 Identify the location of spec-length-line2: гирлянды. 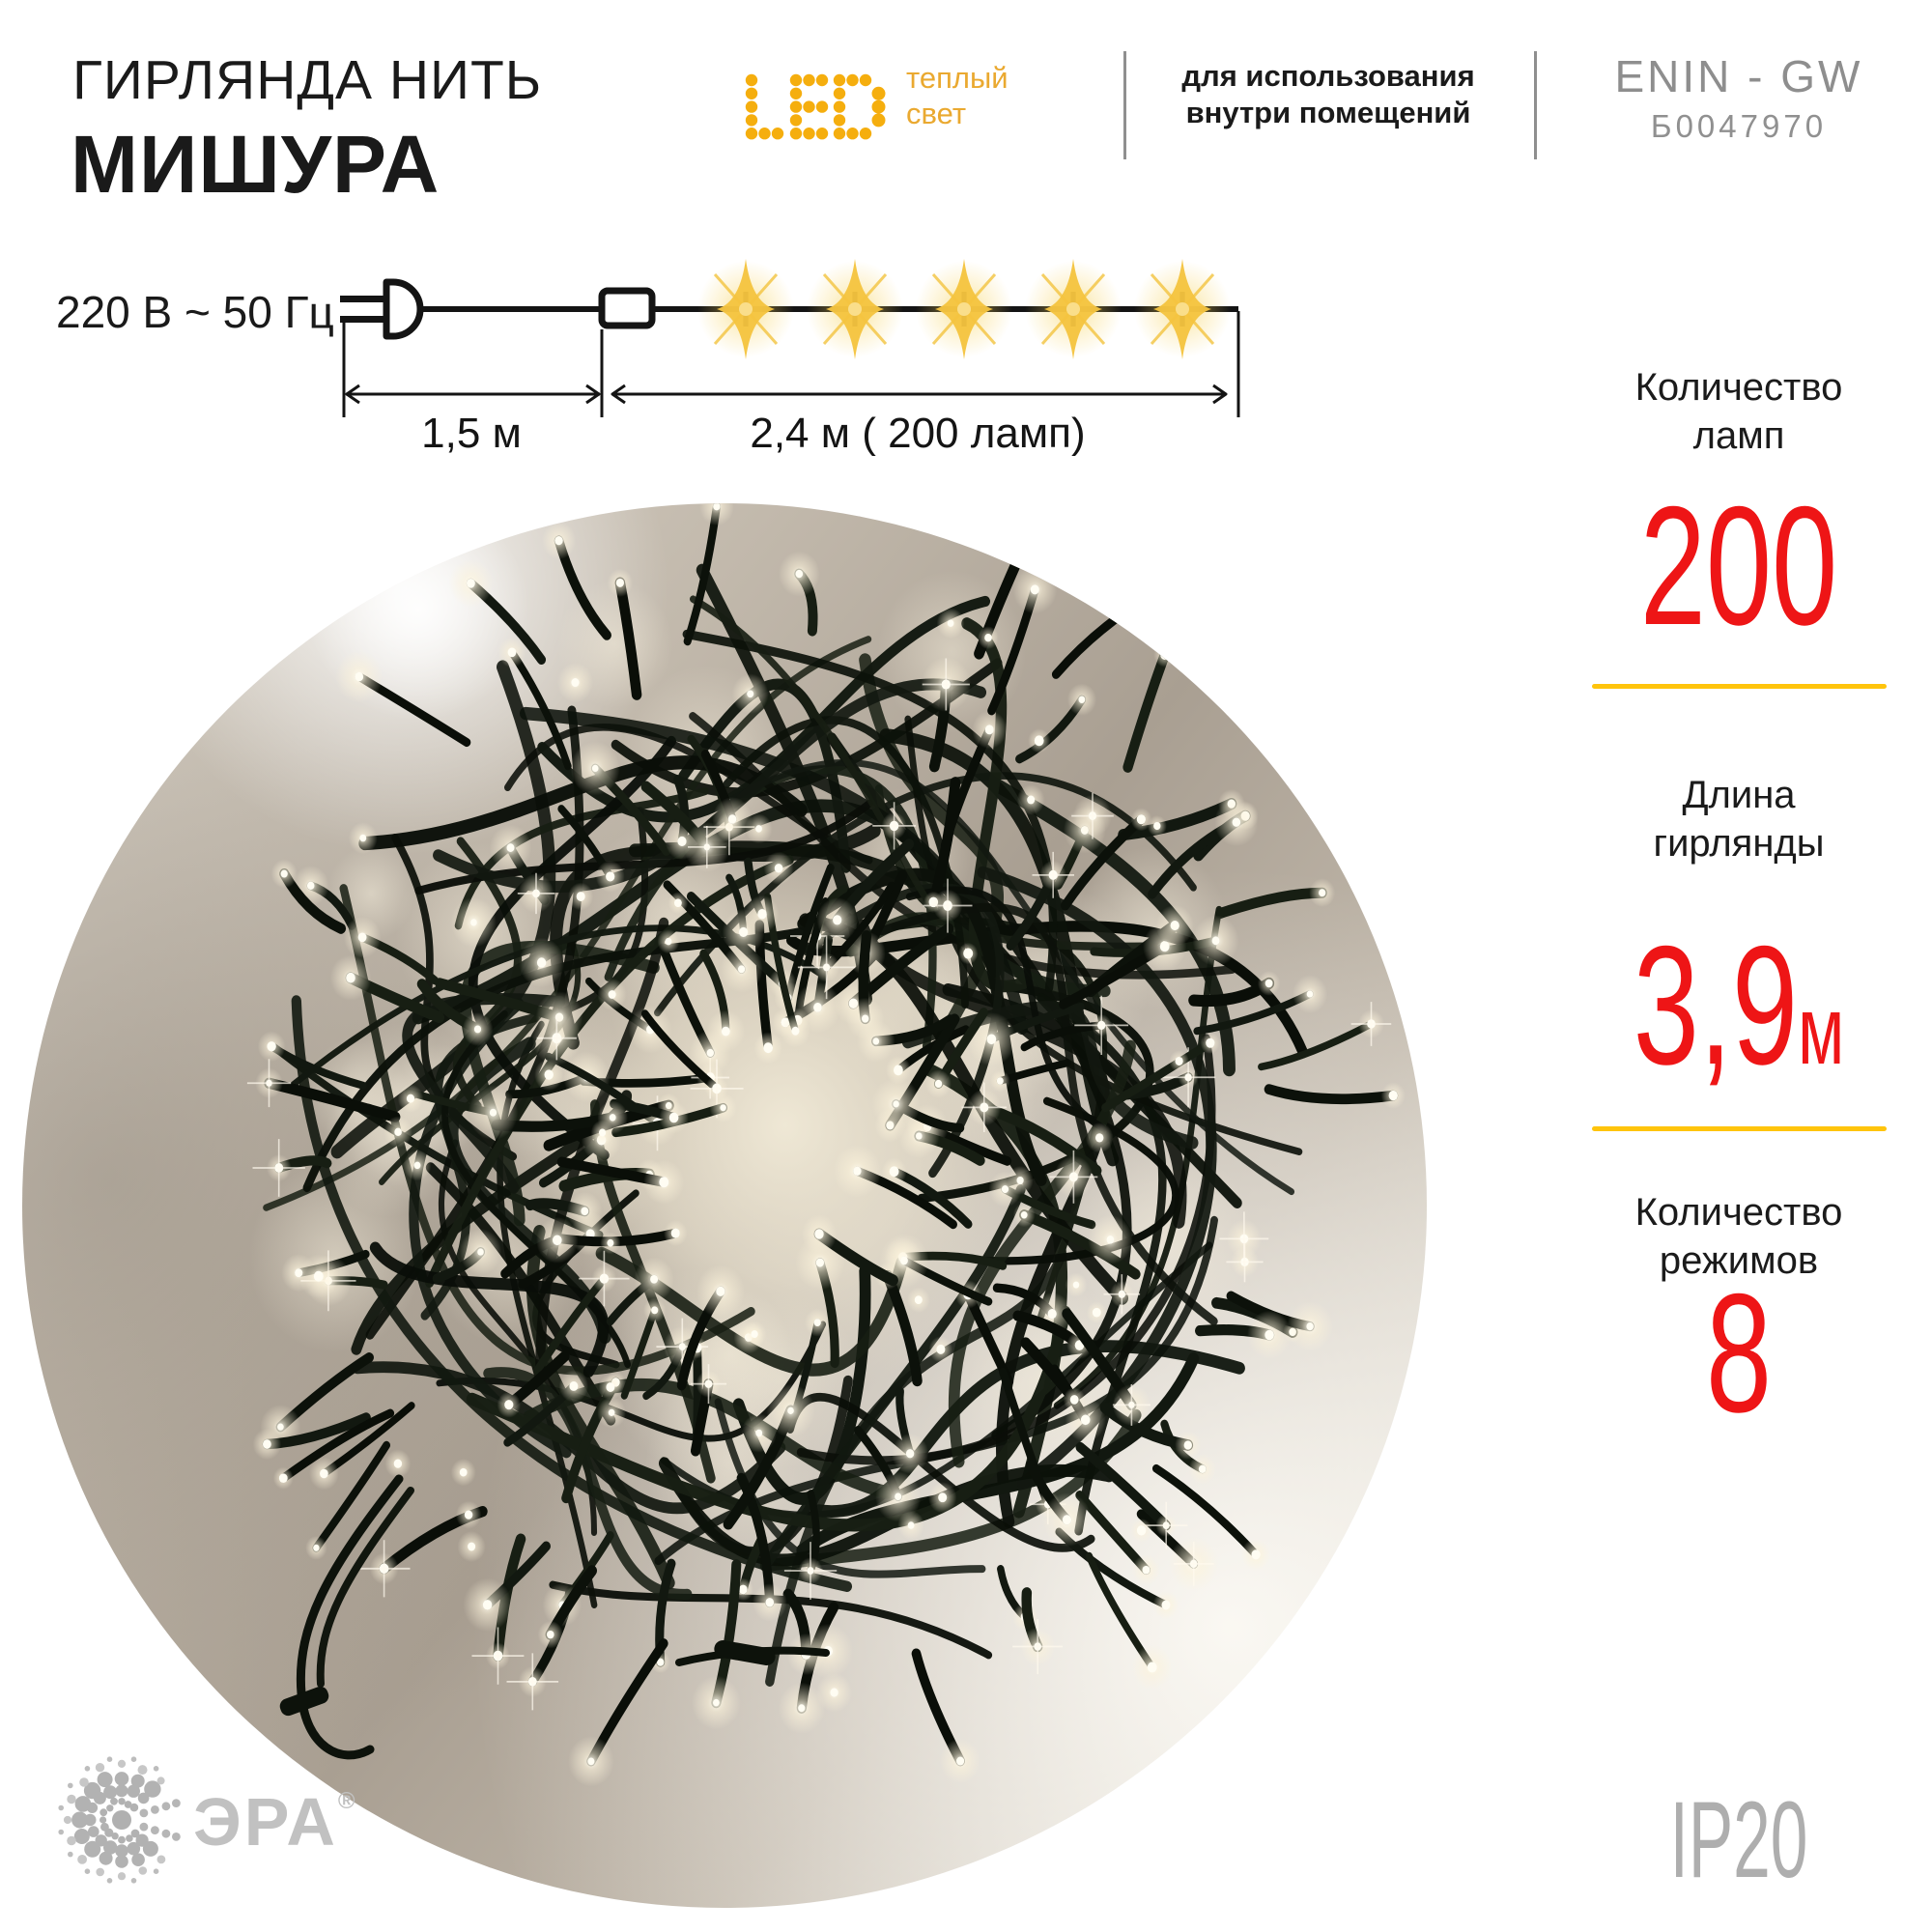
(1739, 843).